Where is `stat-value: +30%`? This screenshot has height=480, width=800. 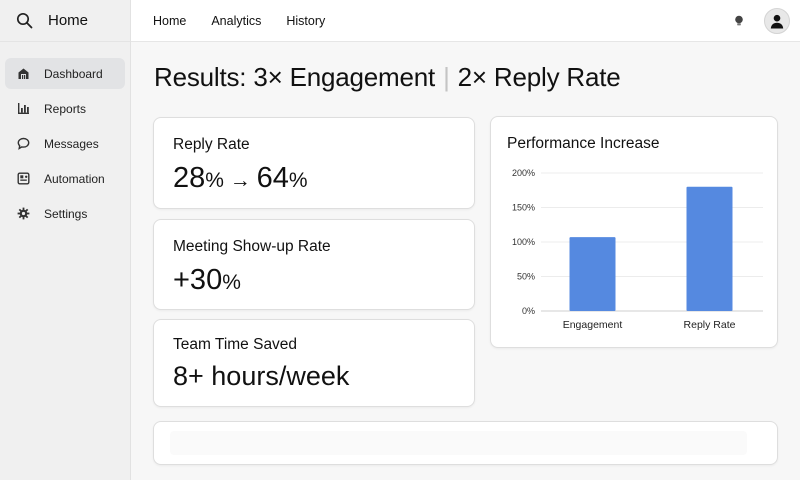
stat-value: +30% is located at coordinates (207, 280).